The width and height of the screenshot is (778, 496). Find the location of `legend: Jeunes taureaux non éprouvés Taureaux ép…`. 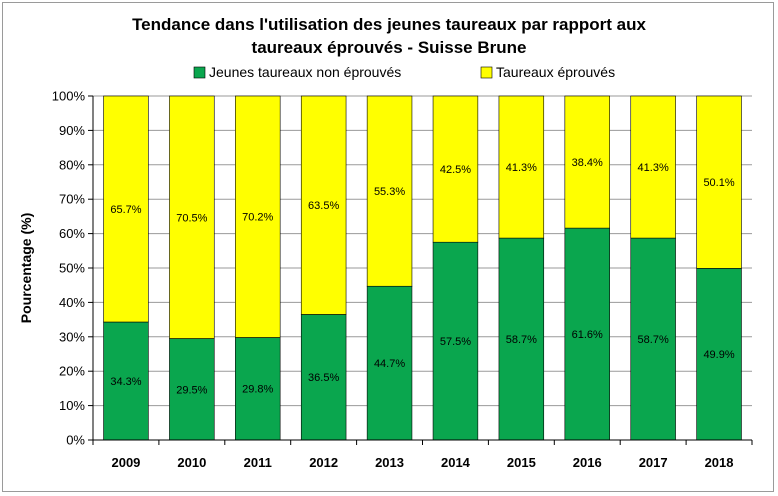

legend: Jeunes taureaux non éprouvés Taureaux ép… is located at coordinates (404, 72).